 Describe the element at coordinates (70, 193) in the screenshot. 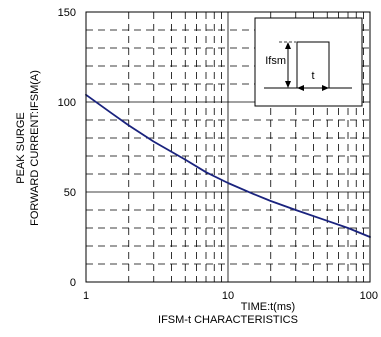

I see `y-tick-label: 50` at that location.